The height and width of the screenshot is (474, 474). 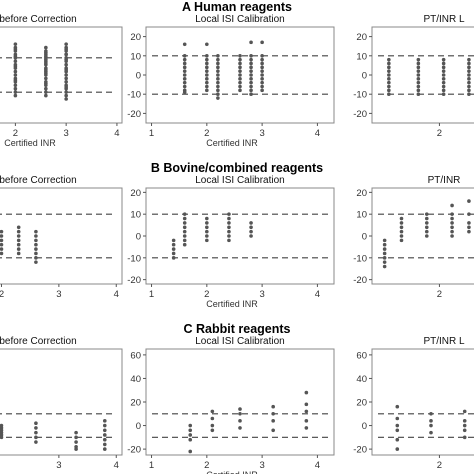 What do you see at coordinates (317, 465) in the screenshot?
I see `x-tick-label: 4` at bounding box center [317, 465].